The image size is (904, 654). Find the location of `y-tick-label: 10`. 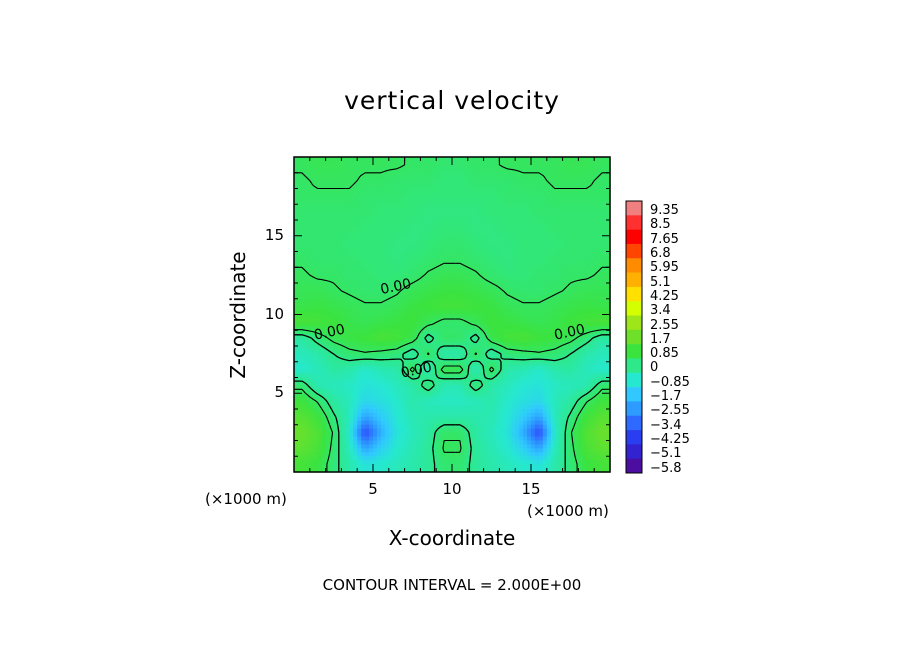

y-tick-label: 10 is located at coordinates (274, 313).